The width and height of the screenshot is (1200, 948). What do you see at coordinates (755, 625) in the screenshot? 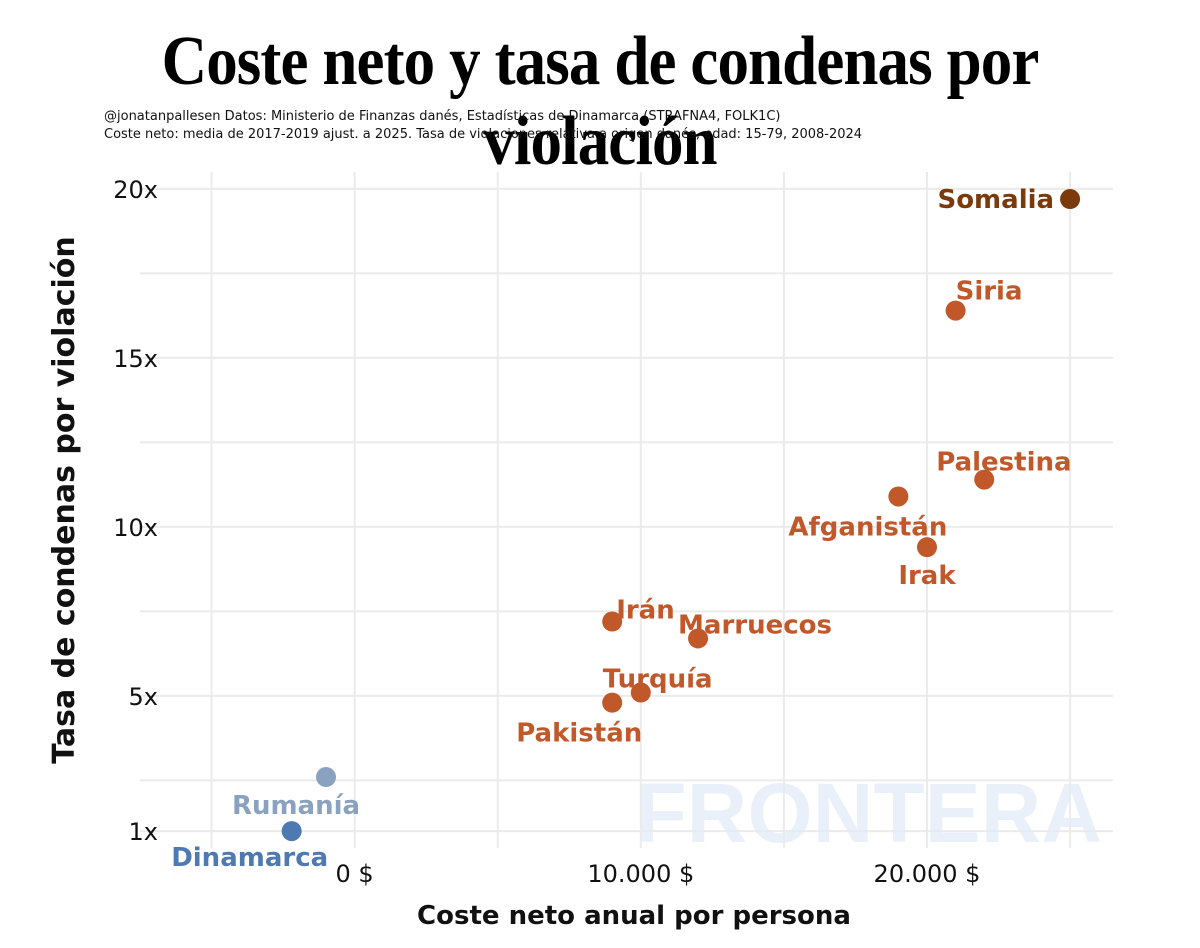
I see `label-marruecos: Marruecos` at bounding box center [755, 625].